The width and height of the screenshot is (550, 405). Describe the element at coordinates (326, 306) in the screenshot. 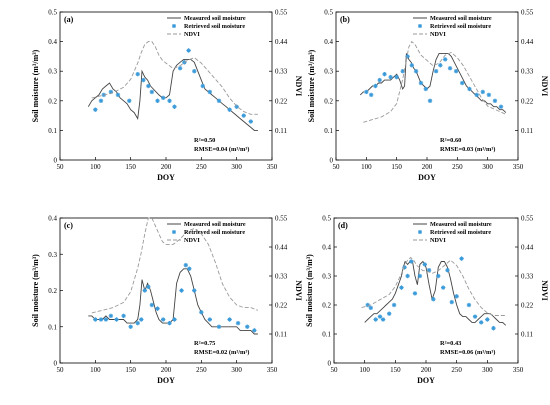

I see `y-tick-label: 0.2` at that location.